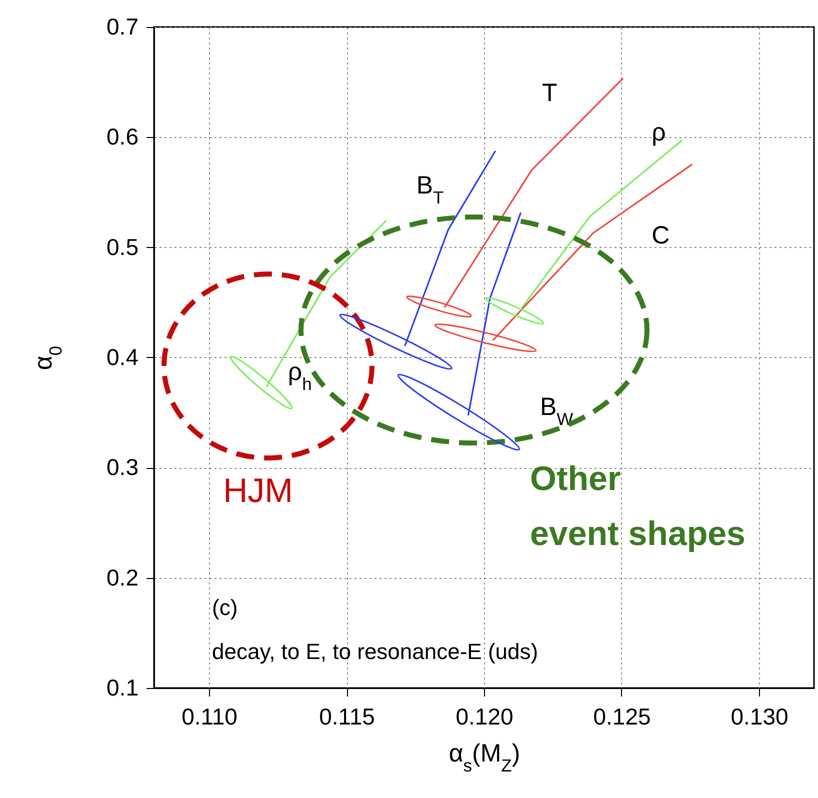 This screenshot has height=798, width=818. I want to click on x-tick-label: 0.115, so click(347, 717).